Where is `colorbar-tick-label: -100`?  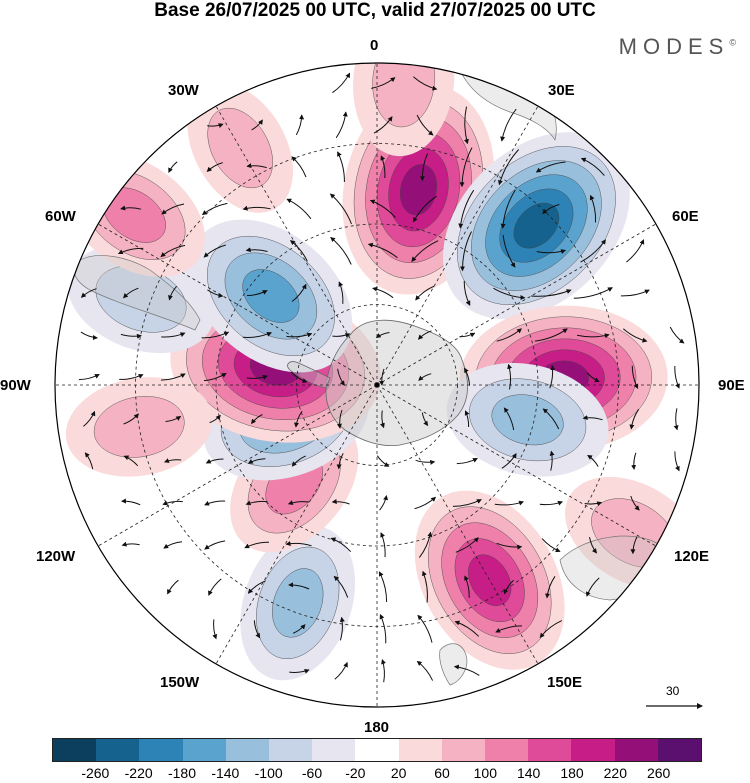 colorbar-tick-label: -100 is located at coordinates (268, 773).